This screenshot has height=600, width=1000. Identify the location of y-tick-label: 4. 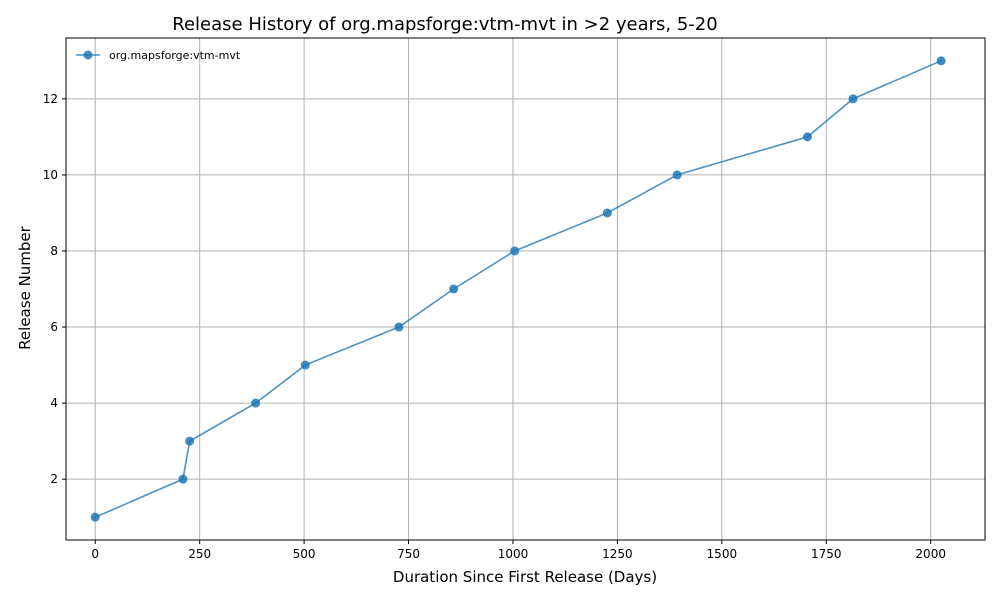
(54, 403).